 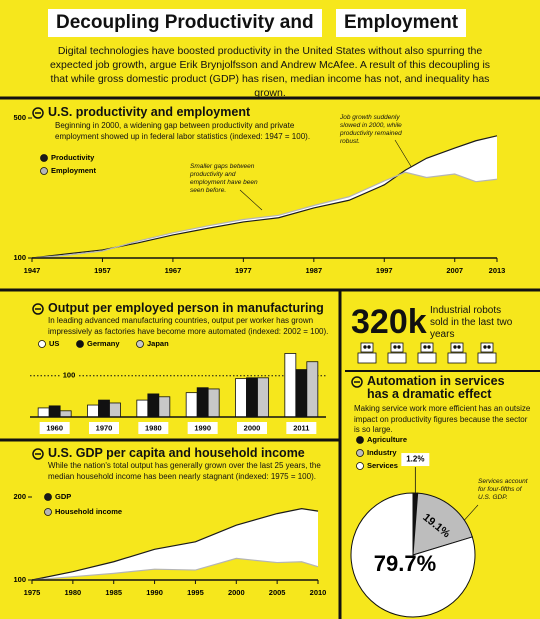 I want to click on reference-label: 100, so click(x=69, y=375).